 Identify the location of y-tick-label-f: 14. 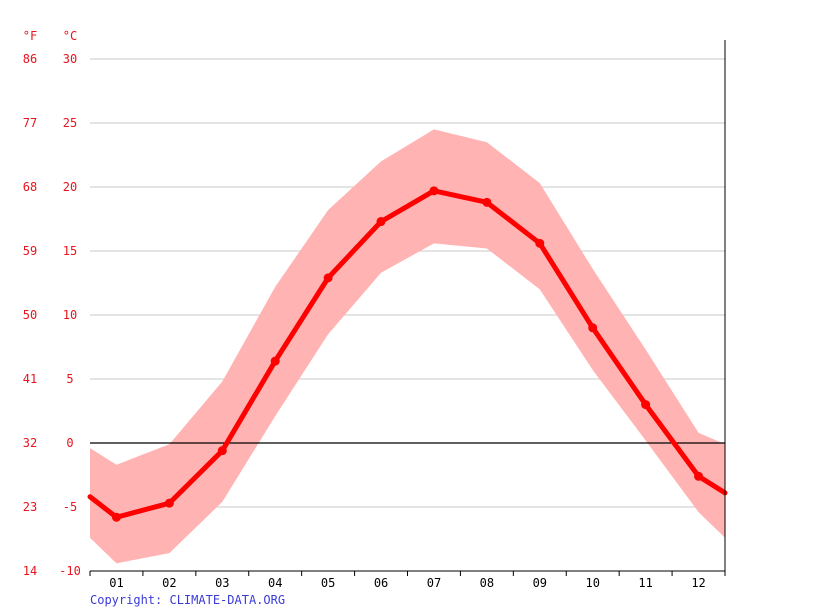
(30, 571).